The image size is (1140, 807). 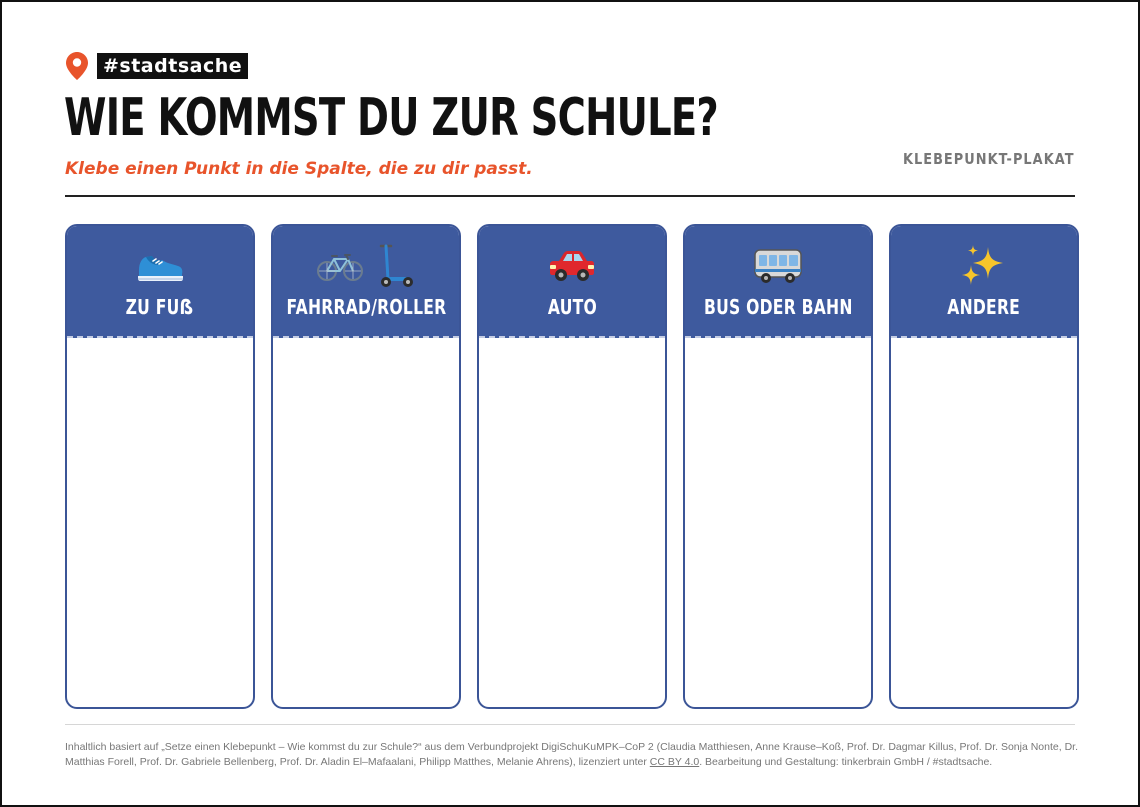 What do you see at coordinates (778, 307) in the screenshot?
I see `column-label: BUS ODER BAHN` at bounding box center [778, 307].